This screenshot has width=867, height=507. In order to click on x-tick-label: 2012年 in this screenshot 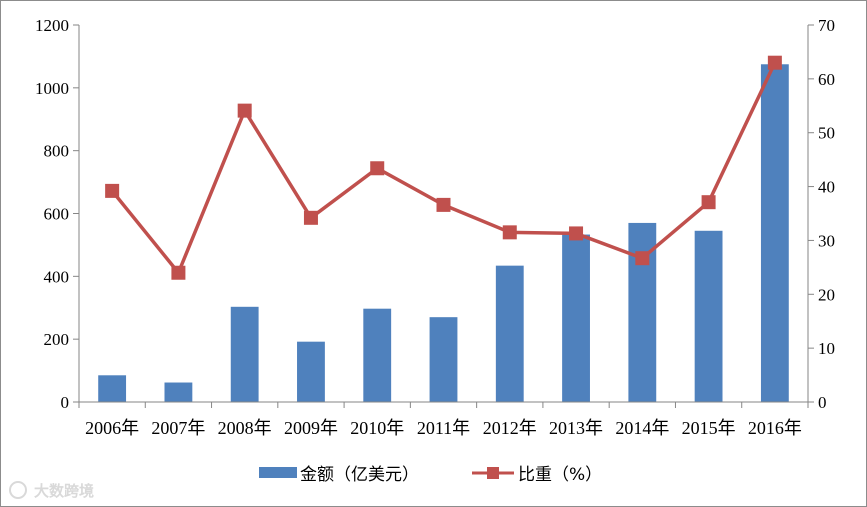, I will do `click(510, 428)`.